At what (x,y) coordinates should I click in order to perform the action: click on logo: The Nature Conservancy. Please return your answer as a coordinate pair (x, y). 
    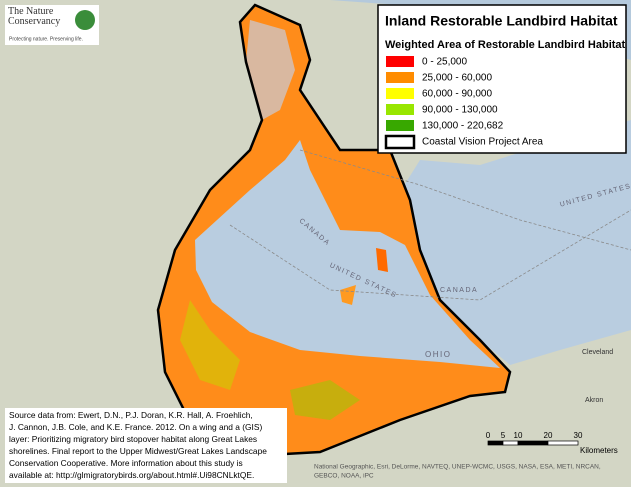
    Looking at the image, I should click on (34, 17).